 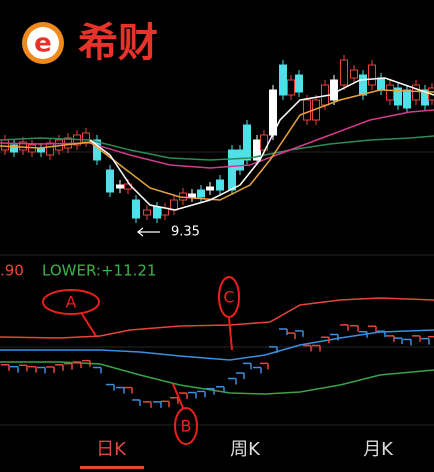 I want to click on logo-mark: e, so click(x=43, y=44).